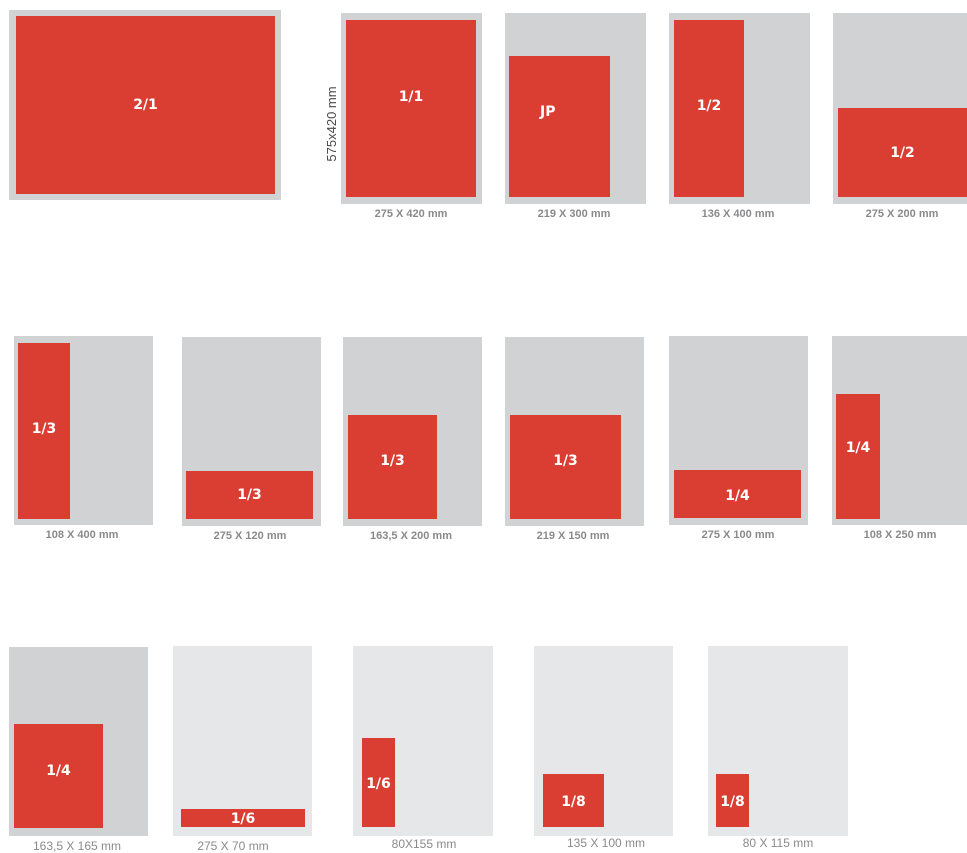  I want to click on sixth-horizontal-label: 1/6, so click(243, 819).